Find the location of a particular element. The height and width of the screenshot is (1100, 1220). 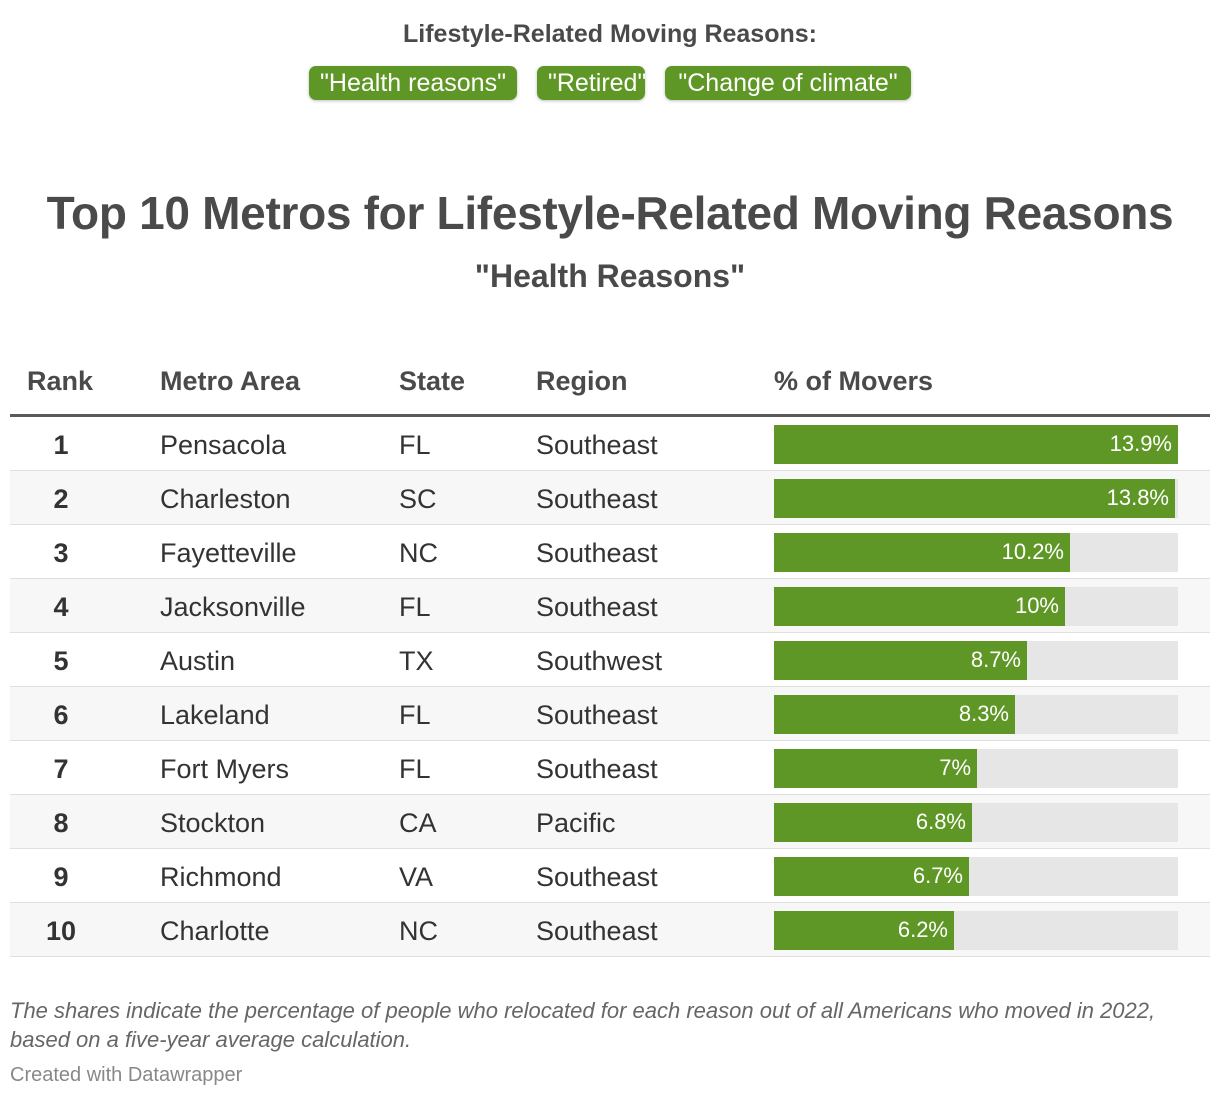

bar: 8.7% is located at coordinates (900, 660).